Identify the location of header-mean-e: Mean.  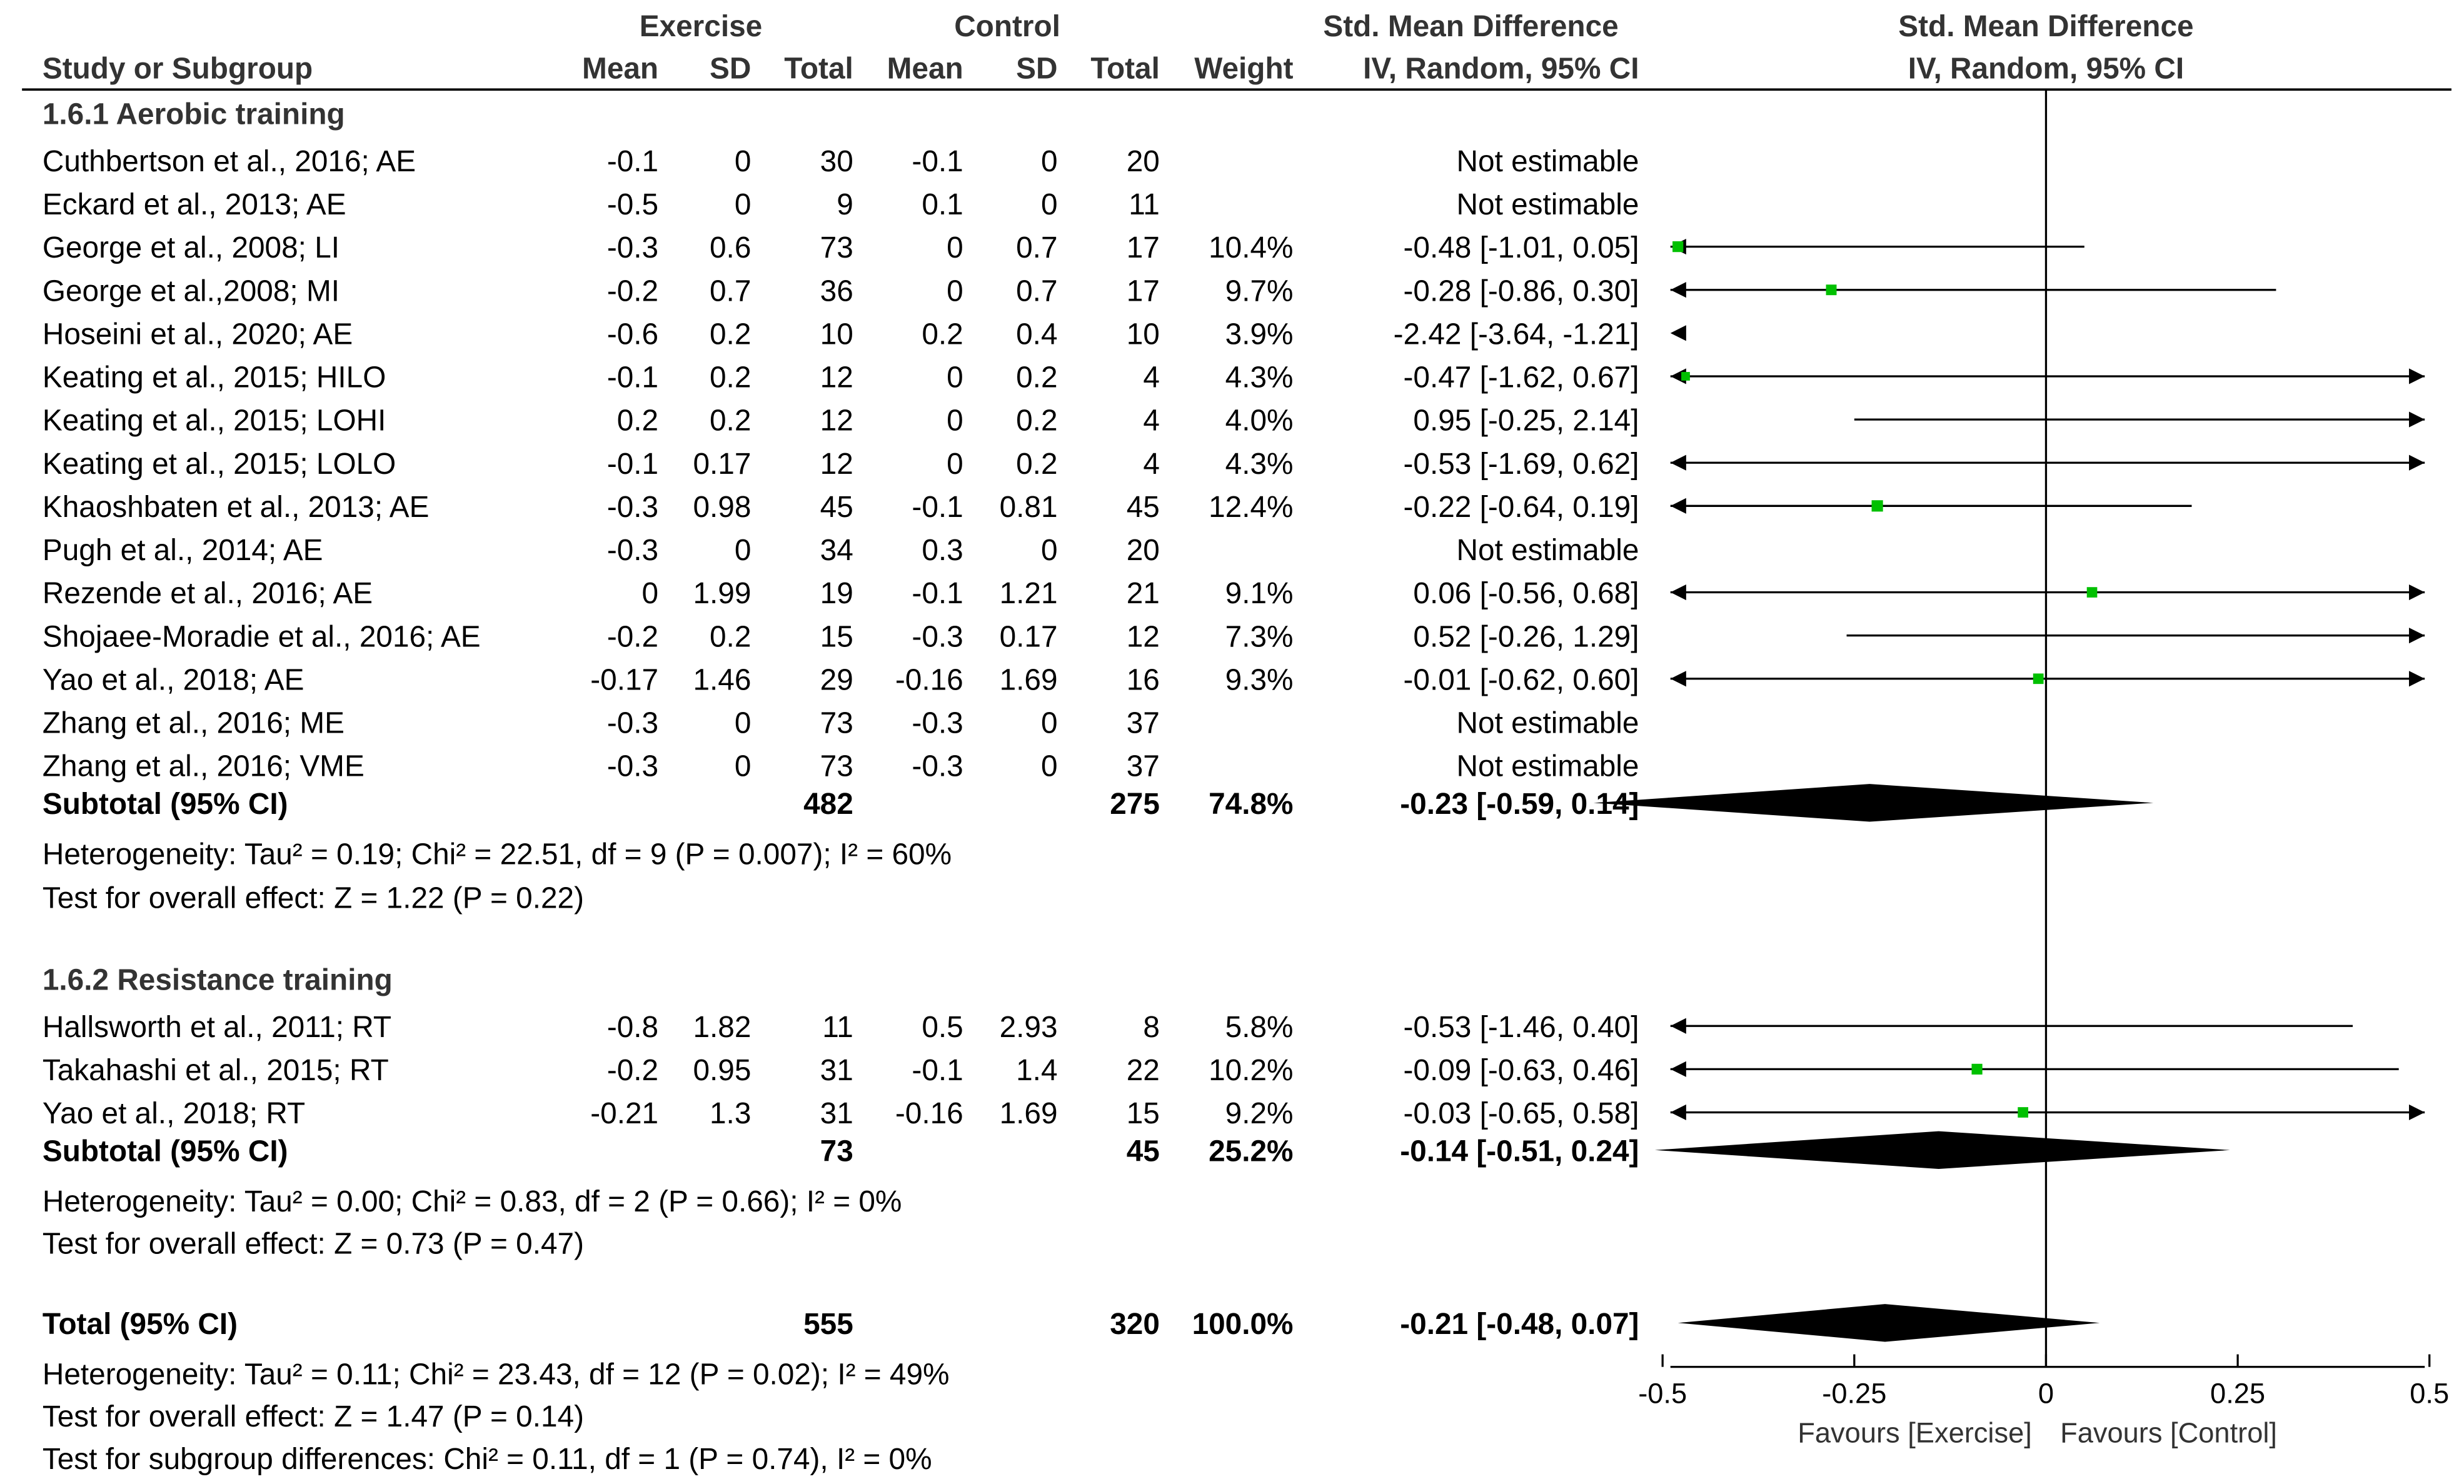
(620, 69).